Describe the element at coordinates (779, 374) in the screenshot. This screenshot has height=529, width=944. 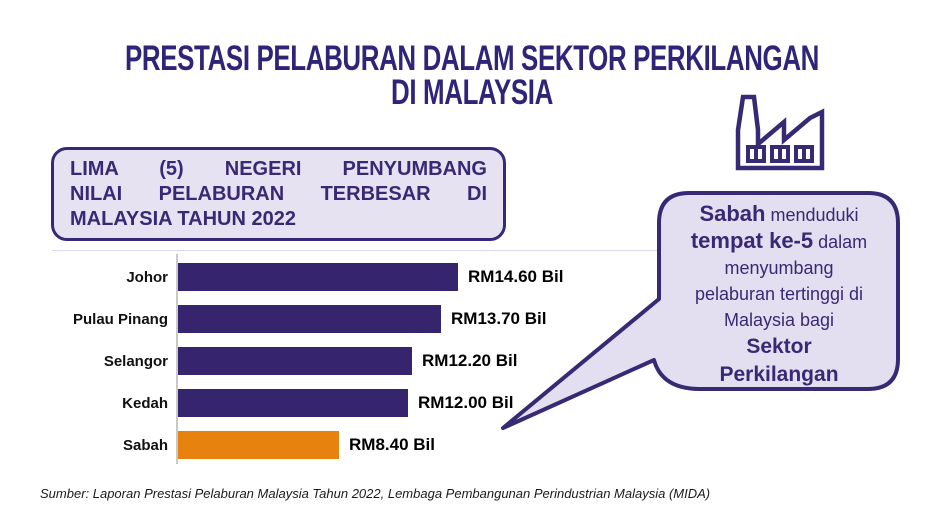
I see `callout-bold: Perkilangan` at that location.